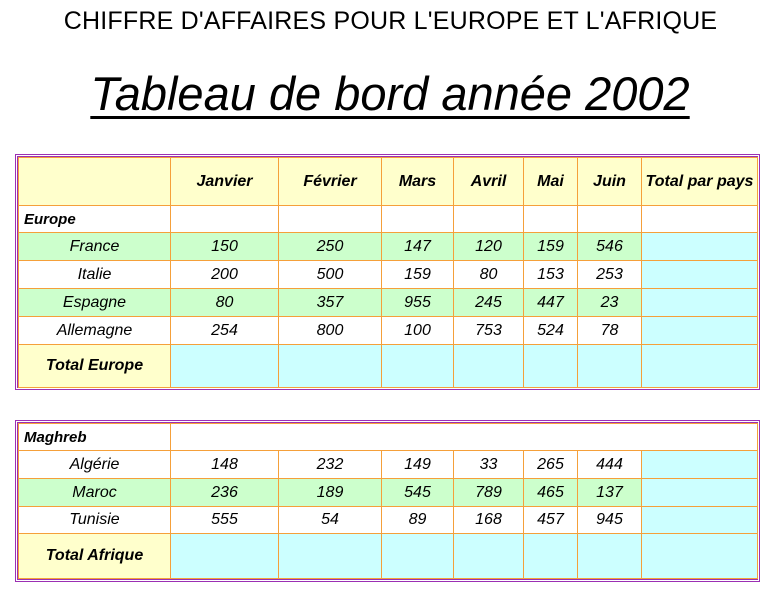  What do you see at coordinates (550, 181) in the screenshot?
I see `month-header-mai: Mai` at bounding box center [550, 181].